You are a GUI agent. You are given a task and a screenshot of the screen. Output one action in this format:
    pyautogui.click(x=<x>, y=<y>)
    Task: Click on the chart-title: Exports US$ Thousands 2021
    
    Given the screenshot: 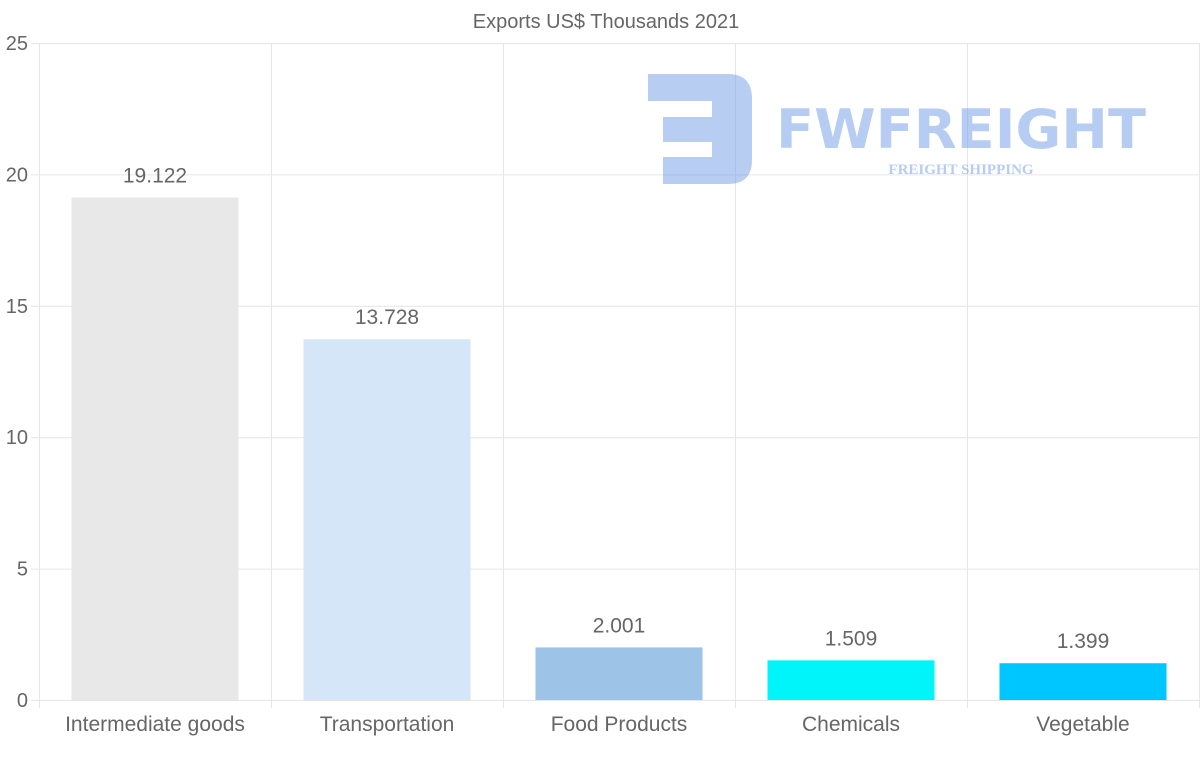 What is the action you would take?
    pyautogui.click(x=606, y=22)
    